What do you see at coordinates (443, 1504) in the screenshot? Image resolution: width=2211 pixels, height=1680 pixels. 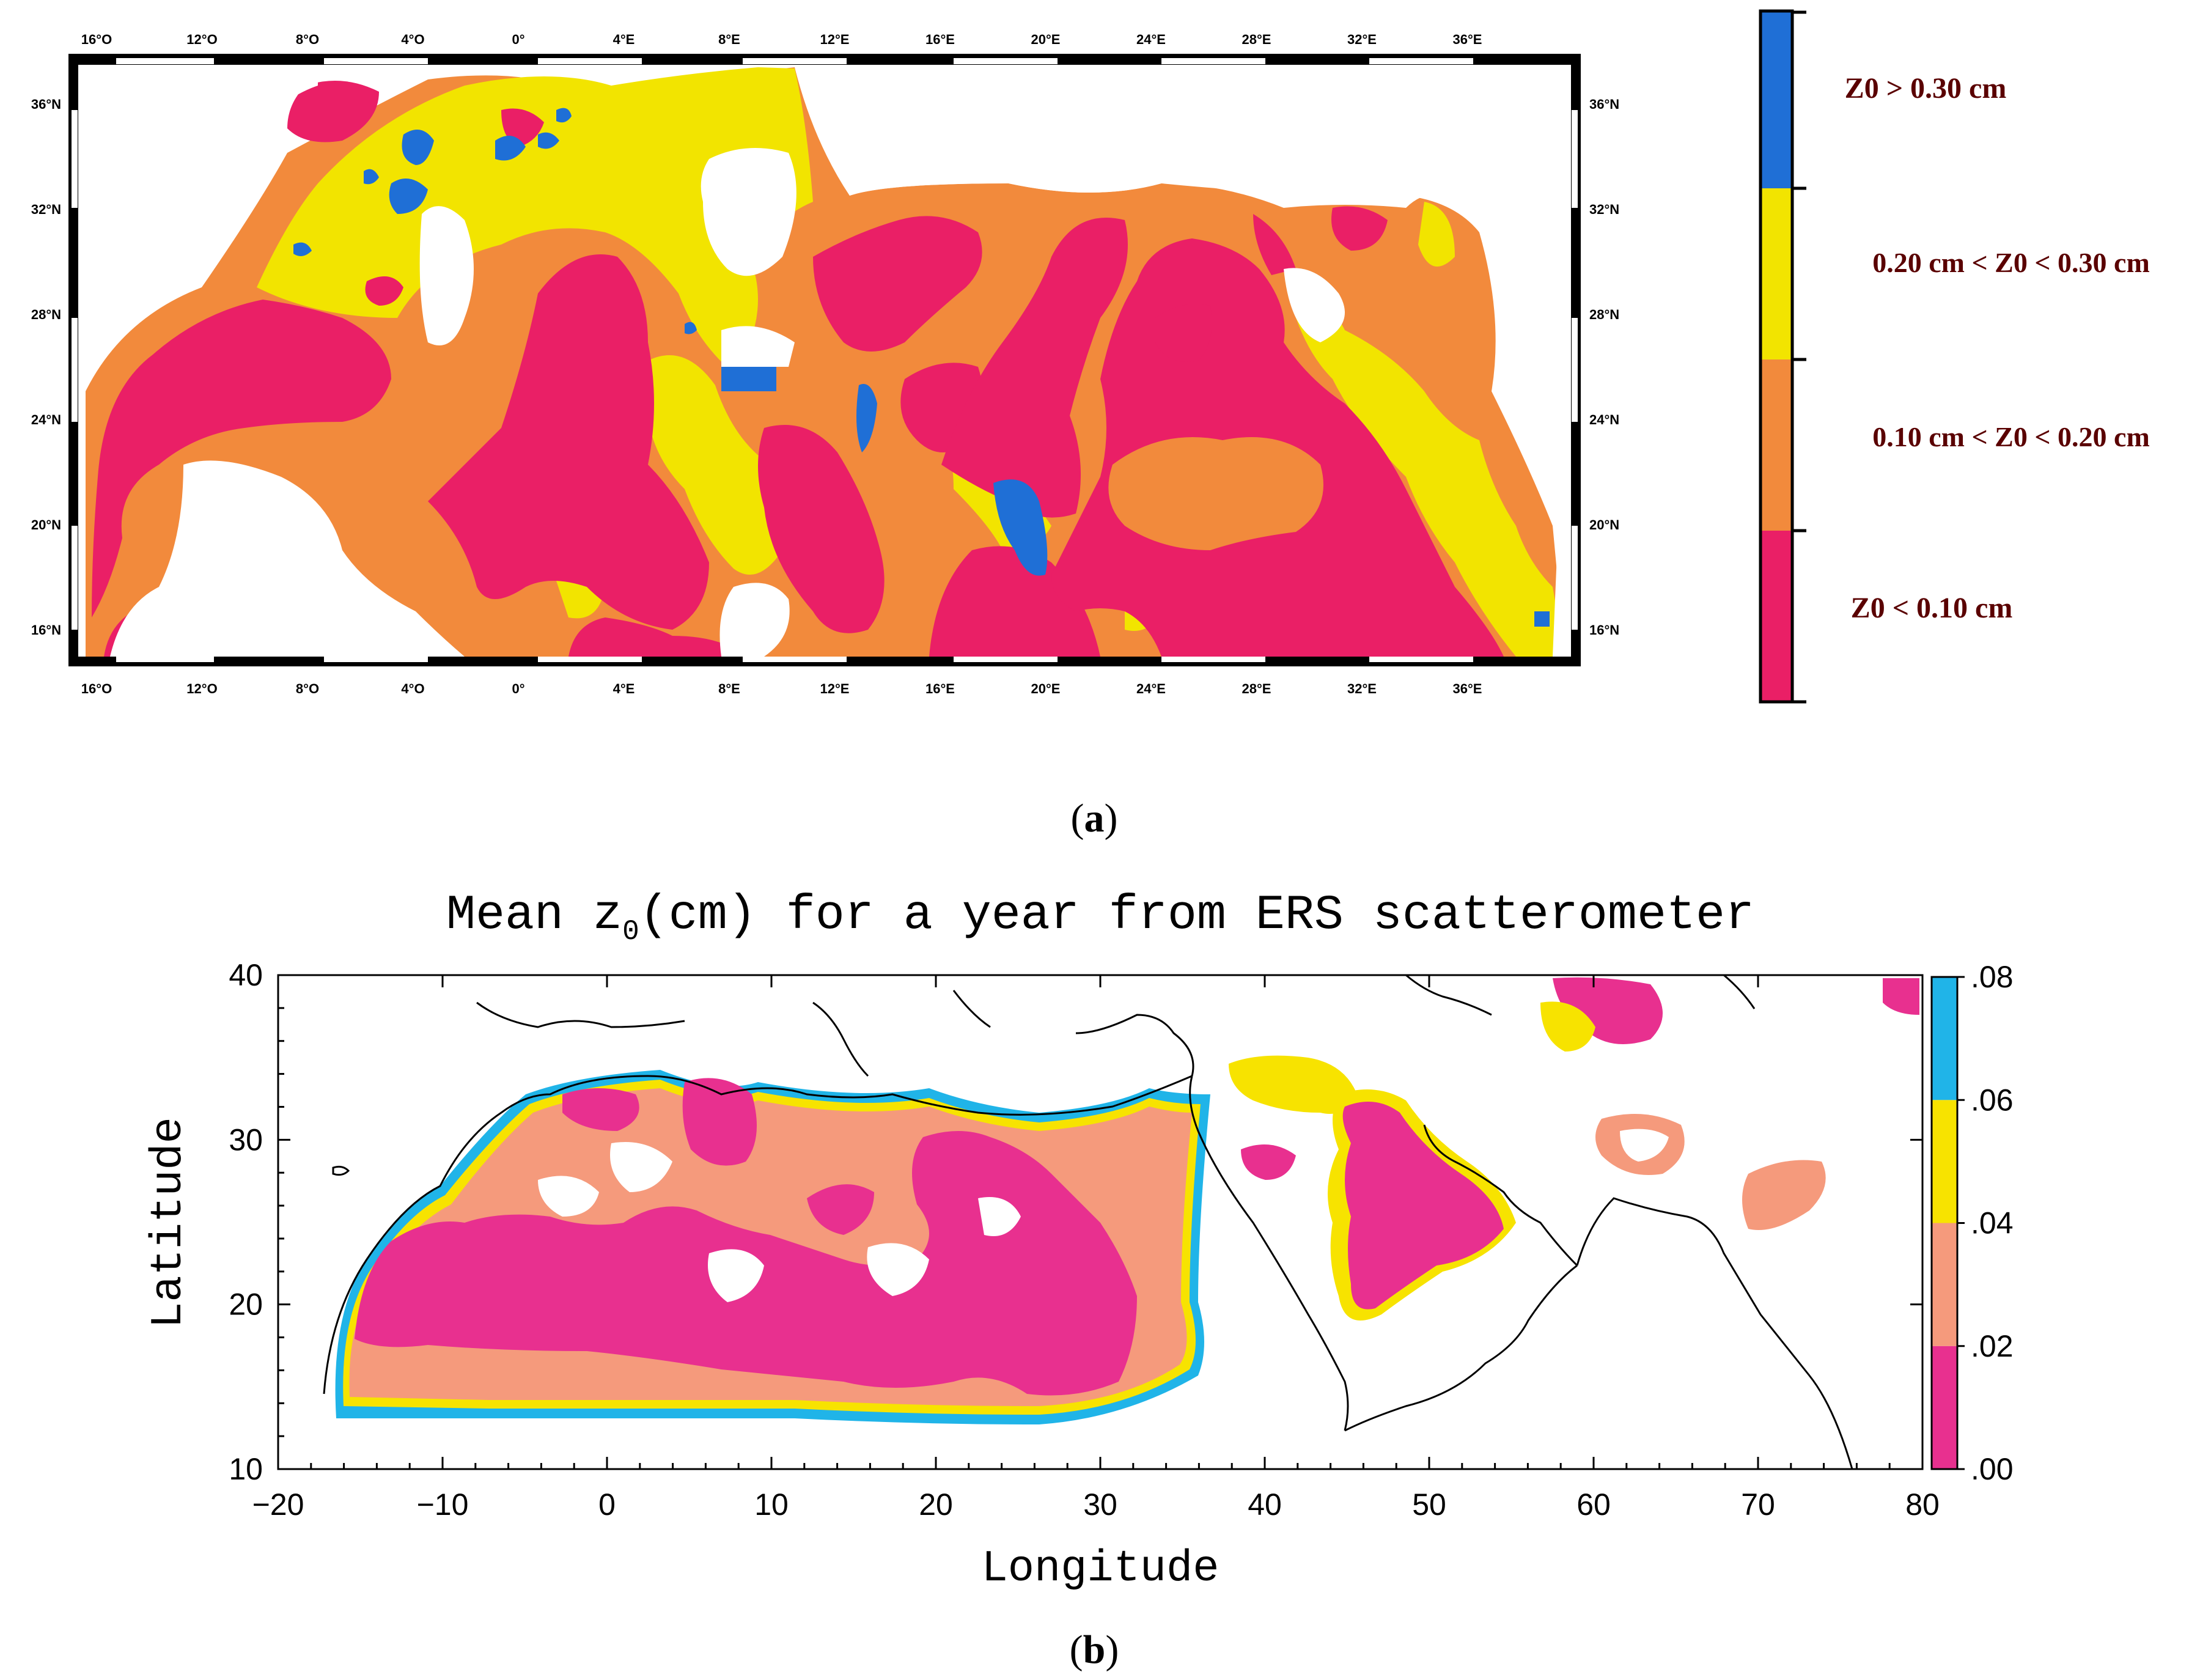 I see `panel-b-x-tick-label: −10` at bounding box center [443, 1504].